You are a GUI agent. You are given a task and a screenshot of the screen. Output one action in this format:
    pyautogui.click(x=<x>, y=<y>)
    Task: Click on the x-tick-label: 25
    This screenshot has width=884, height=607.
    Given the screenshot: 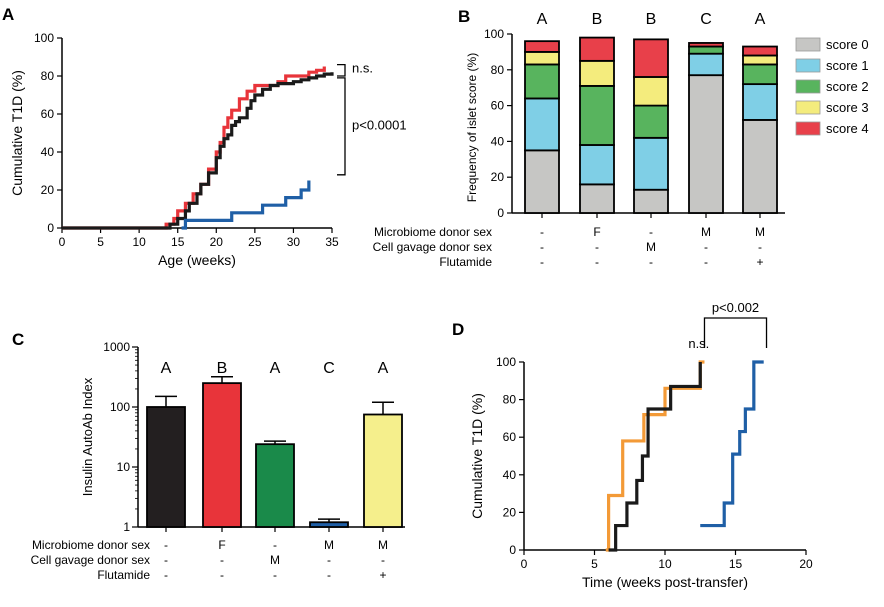 What is the action you would take?
    pyautogui.click(x=255, y=242)
    